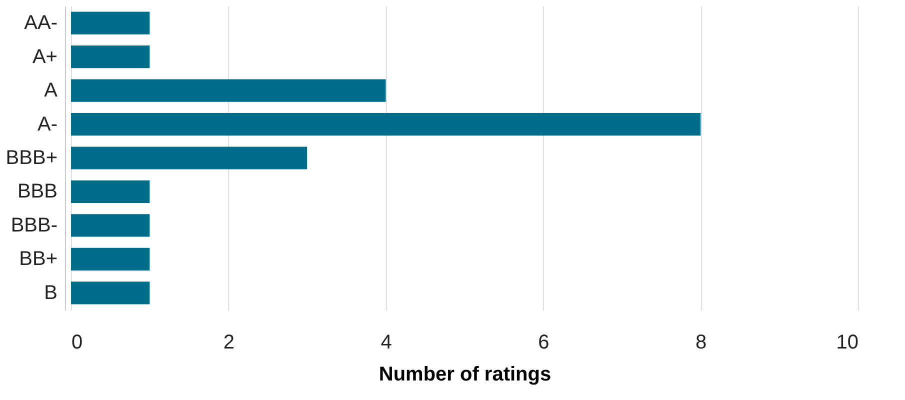 The height and width of the screenshot is (400, 905). I want to click on x-axis-title: Number of ratings, so click(465, 375).